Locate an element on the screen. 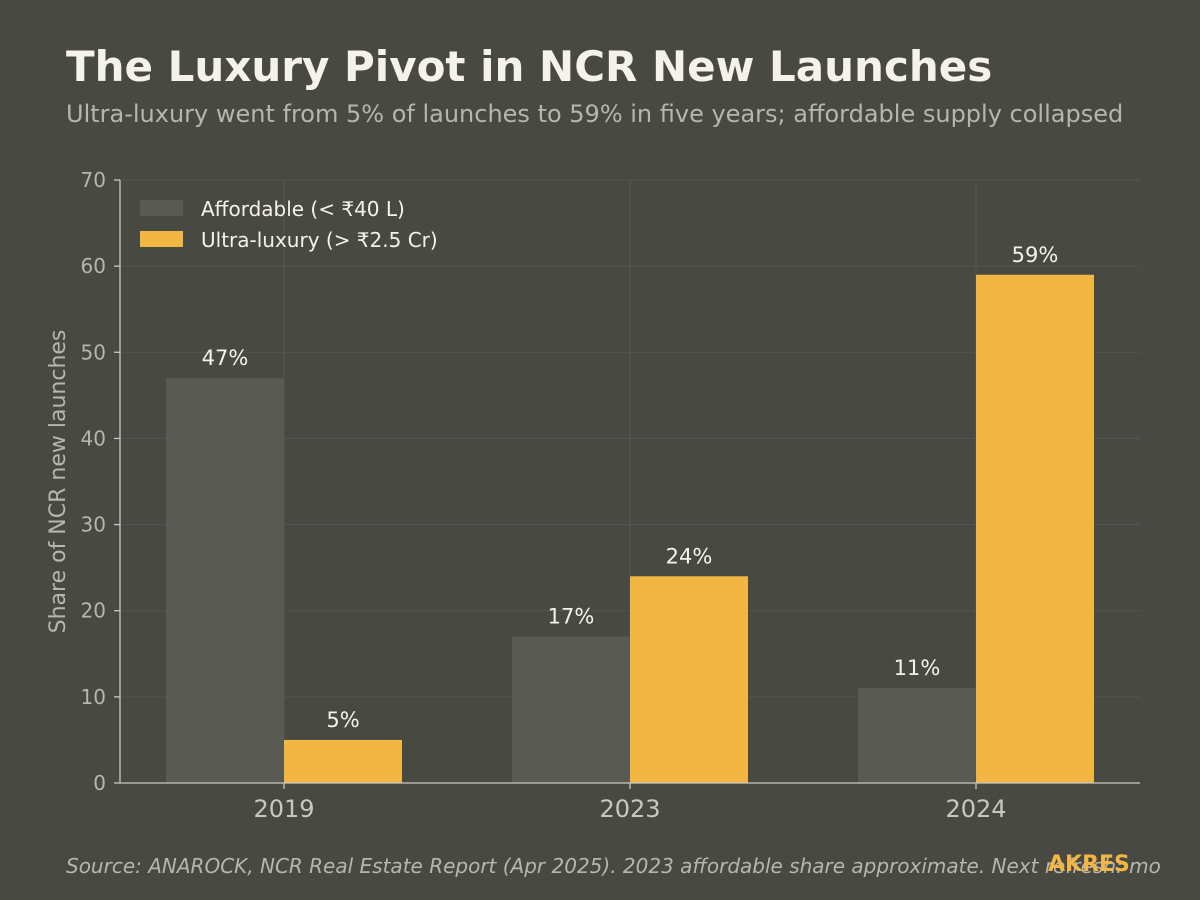  chart-title: The Luxury Pivot in NCR New Launches is located at coordinates (529, 66).